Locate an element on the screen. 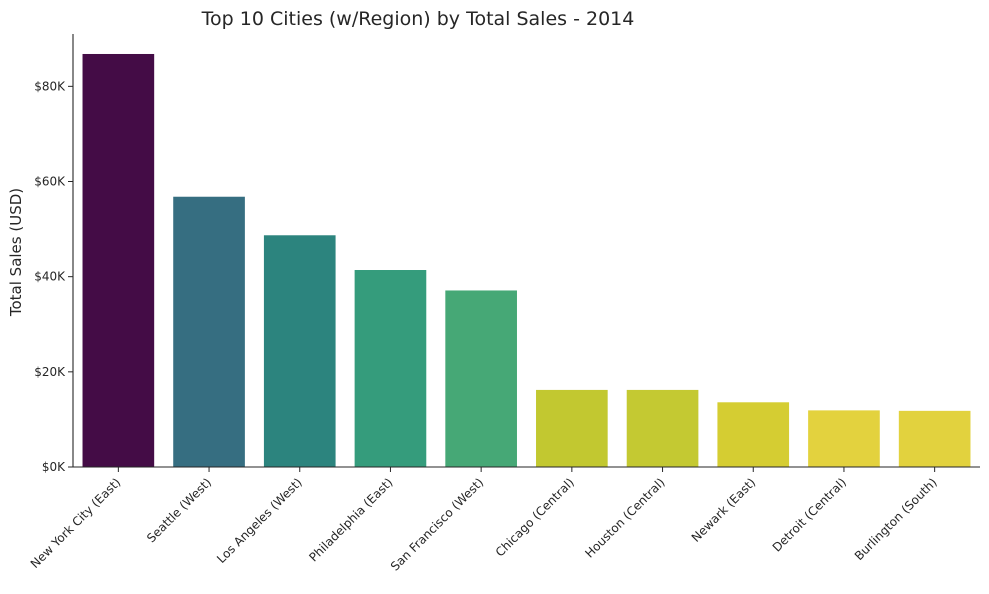 Image resolution: width=989 pixels, height=594 pixels. x-tick-label: Seattle (West) is located at coordinates (179, 510).